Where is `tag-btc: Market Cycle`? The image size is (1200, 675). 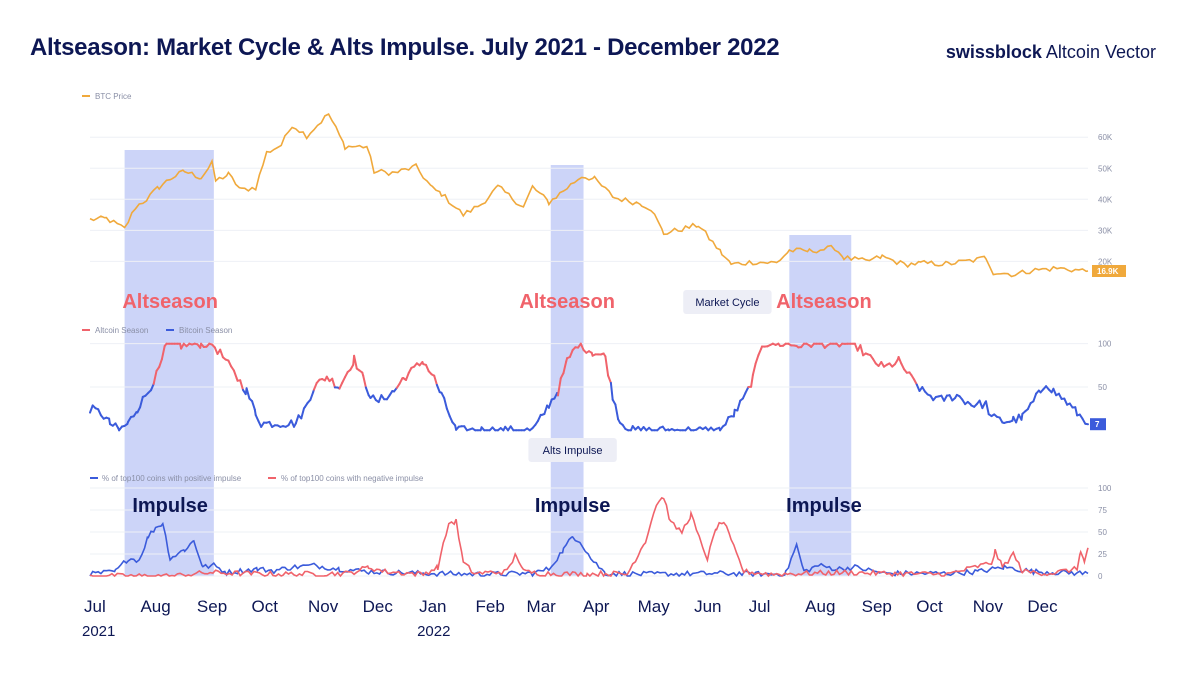
tag-btc: Market Cycle is located at coordinates (727, 302).